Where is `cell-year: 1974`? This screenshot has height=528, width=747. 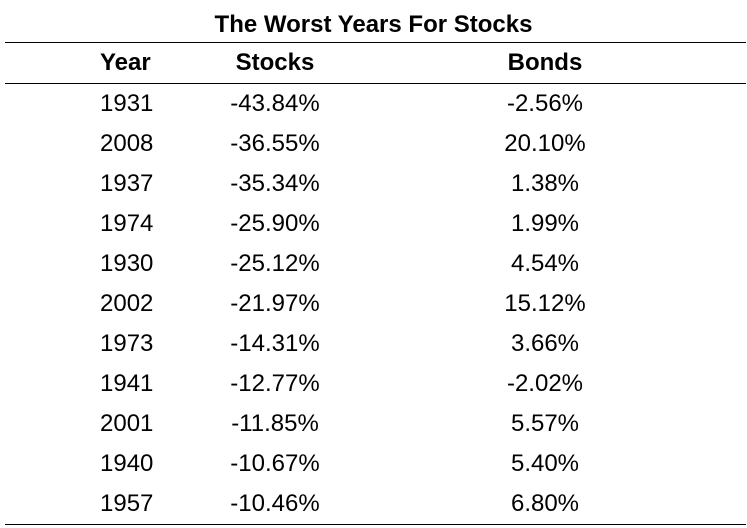 cell-year: 1974 is located at coordinates (127, 223).